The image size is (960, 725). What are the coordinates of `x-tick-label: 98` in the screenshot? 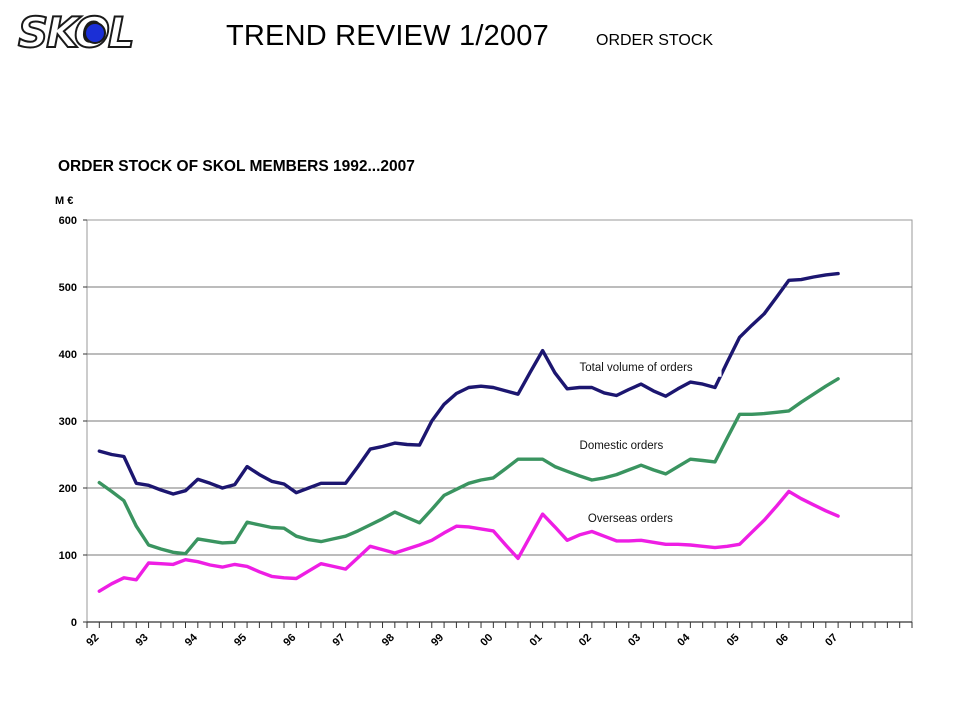 It's located at (388, 640).